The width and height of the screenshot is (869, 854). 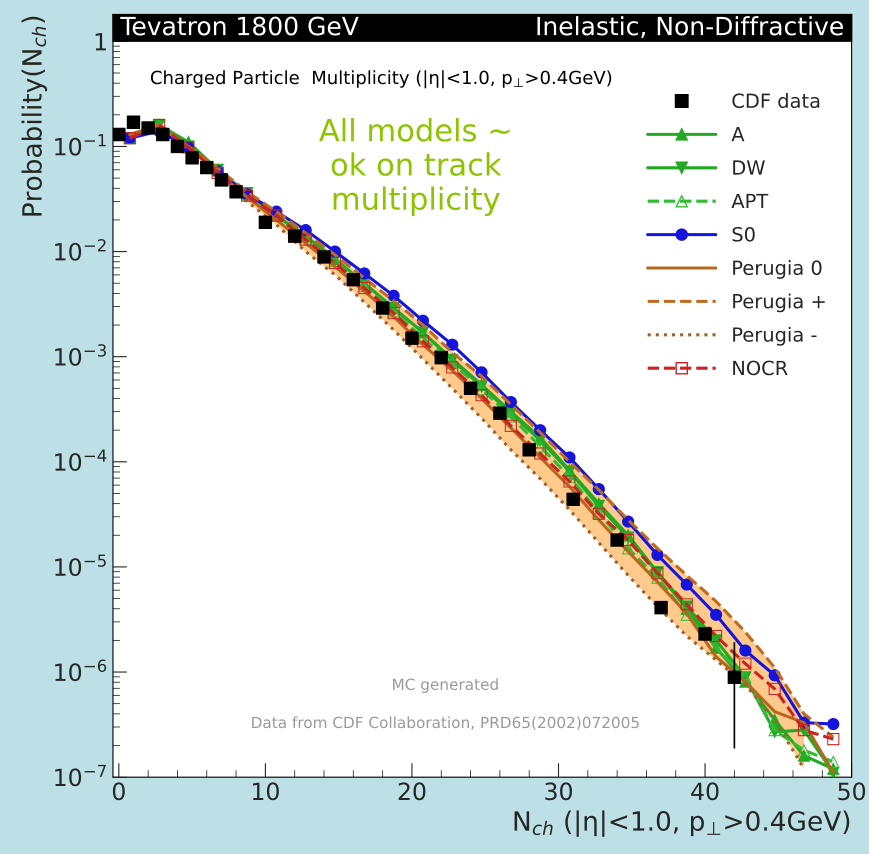 What do you see at coordinates (412, 791) in the screenshot?
I see `x-tick-label: 20` at bounding box center [412, 791].